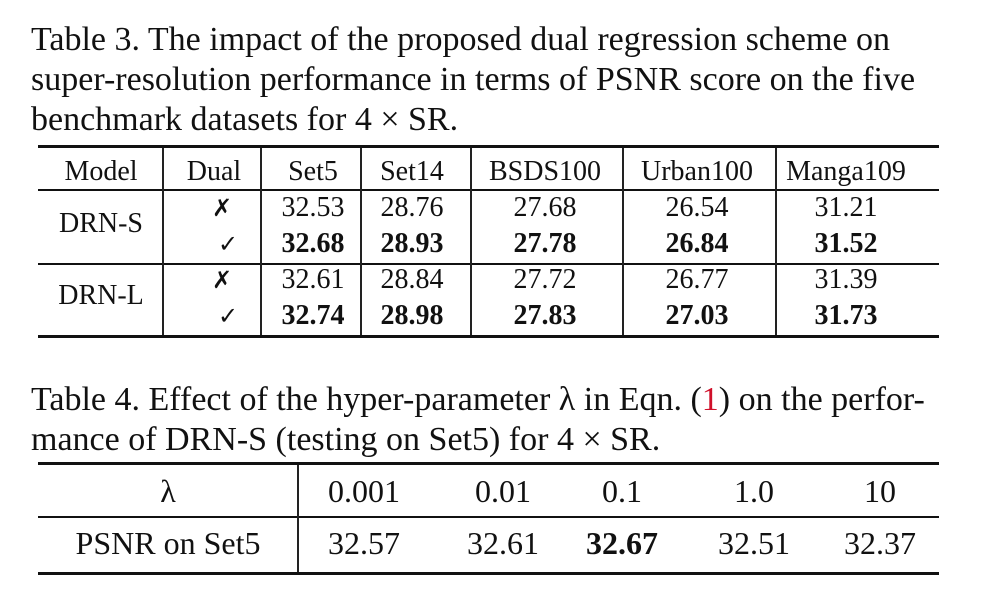 The height and width of the screenshot is (610, 988). Describe the element at coordinates (622, 543) in the screenshot. I see `psnr-value: 32.67` at that location.